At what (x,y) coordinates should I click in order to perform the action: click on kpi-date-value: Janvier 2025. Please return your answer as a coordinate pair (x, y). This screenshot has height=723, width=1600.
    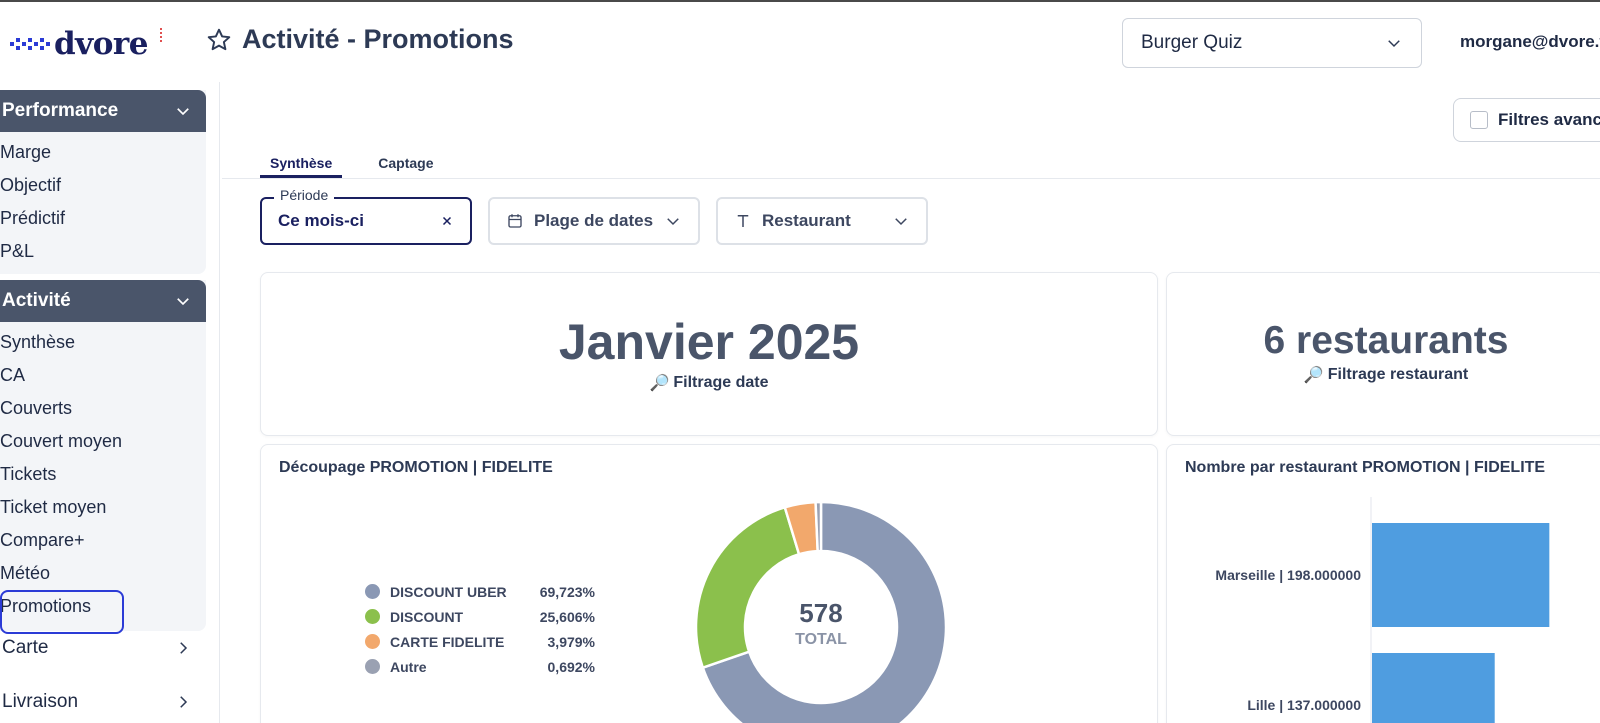
    Looking at the image, I should click on (709, 342).